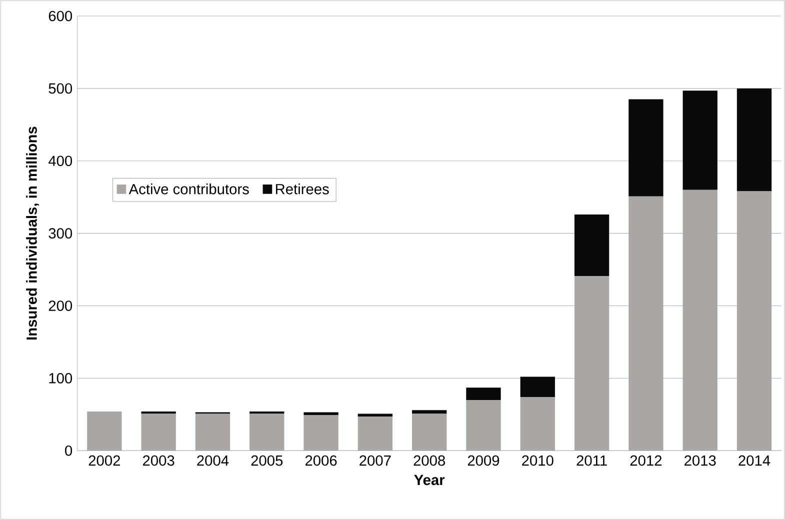 The height and width of the screenshot is (520, 785). I want to click on y-tick-label: 0, so click(68, 450).